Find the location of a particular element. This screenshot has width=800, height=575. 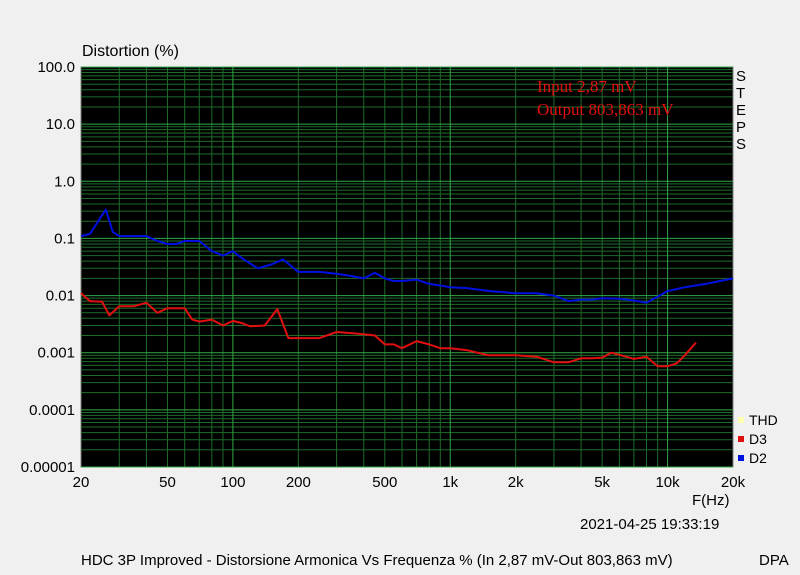

steps-letter: T is located at coordinates (740, 93).